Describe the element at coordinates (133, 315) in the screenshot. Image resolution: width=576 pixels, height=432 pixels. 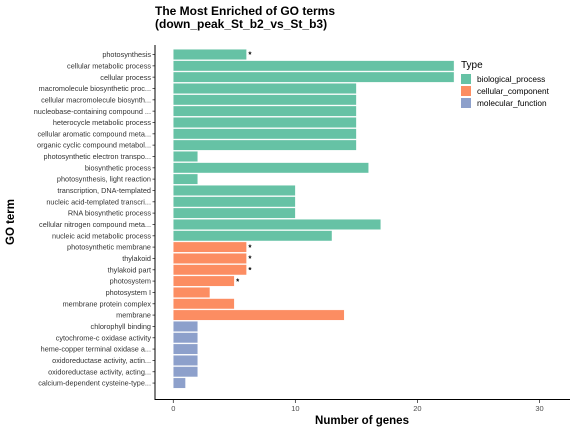
I see `category-label-23: membrane` at that location.